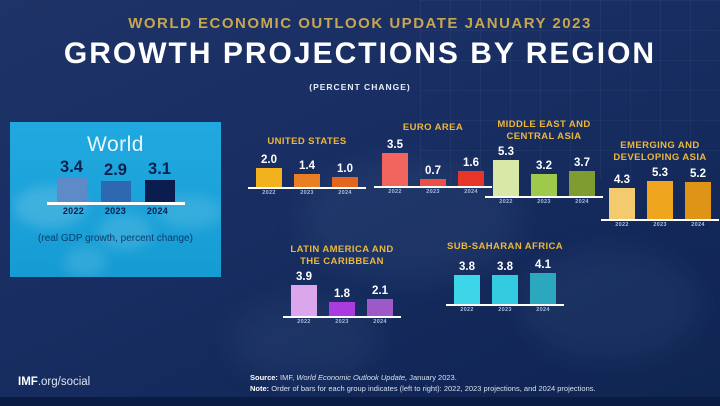 The width and height of the screenshot is (720, 406). I want to click on bar-group: 2.0 1.4 1.0, so click(307, 169).